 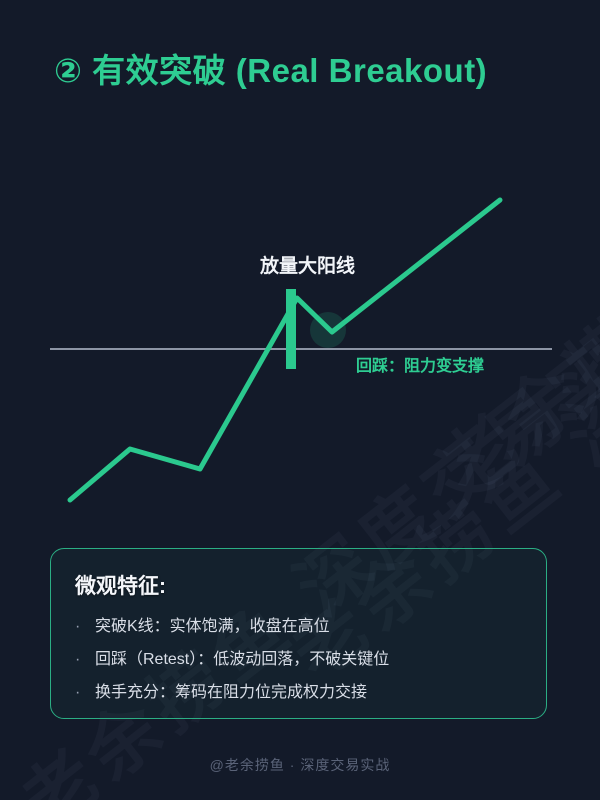 What do you see at coordinates (271, 70) in the screenshot?
I see `page-title: ② 有效突破 (Real Breakout)` at bounding box center [271, 70].